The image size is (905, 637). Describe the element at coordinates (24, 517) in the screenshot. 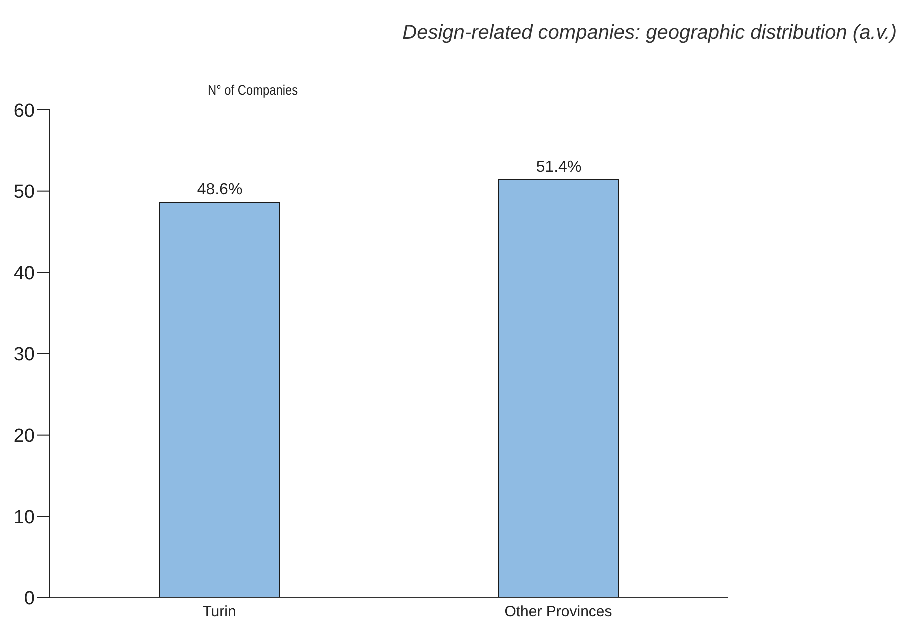

I see `y-tick-label: 10` at that location.